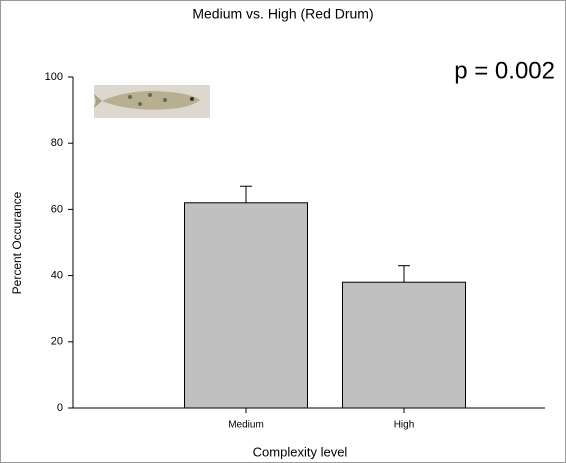 The width and height of the screenshot is (566, 463). I want to click on annotation: p = 0.002, so click(504, 70).